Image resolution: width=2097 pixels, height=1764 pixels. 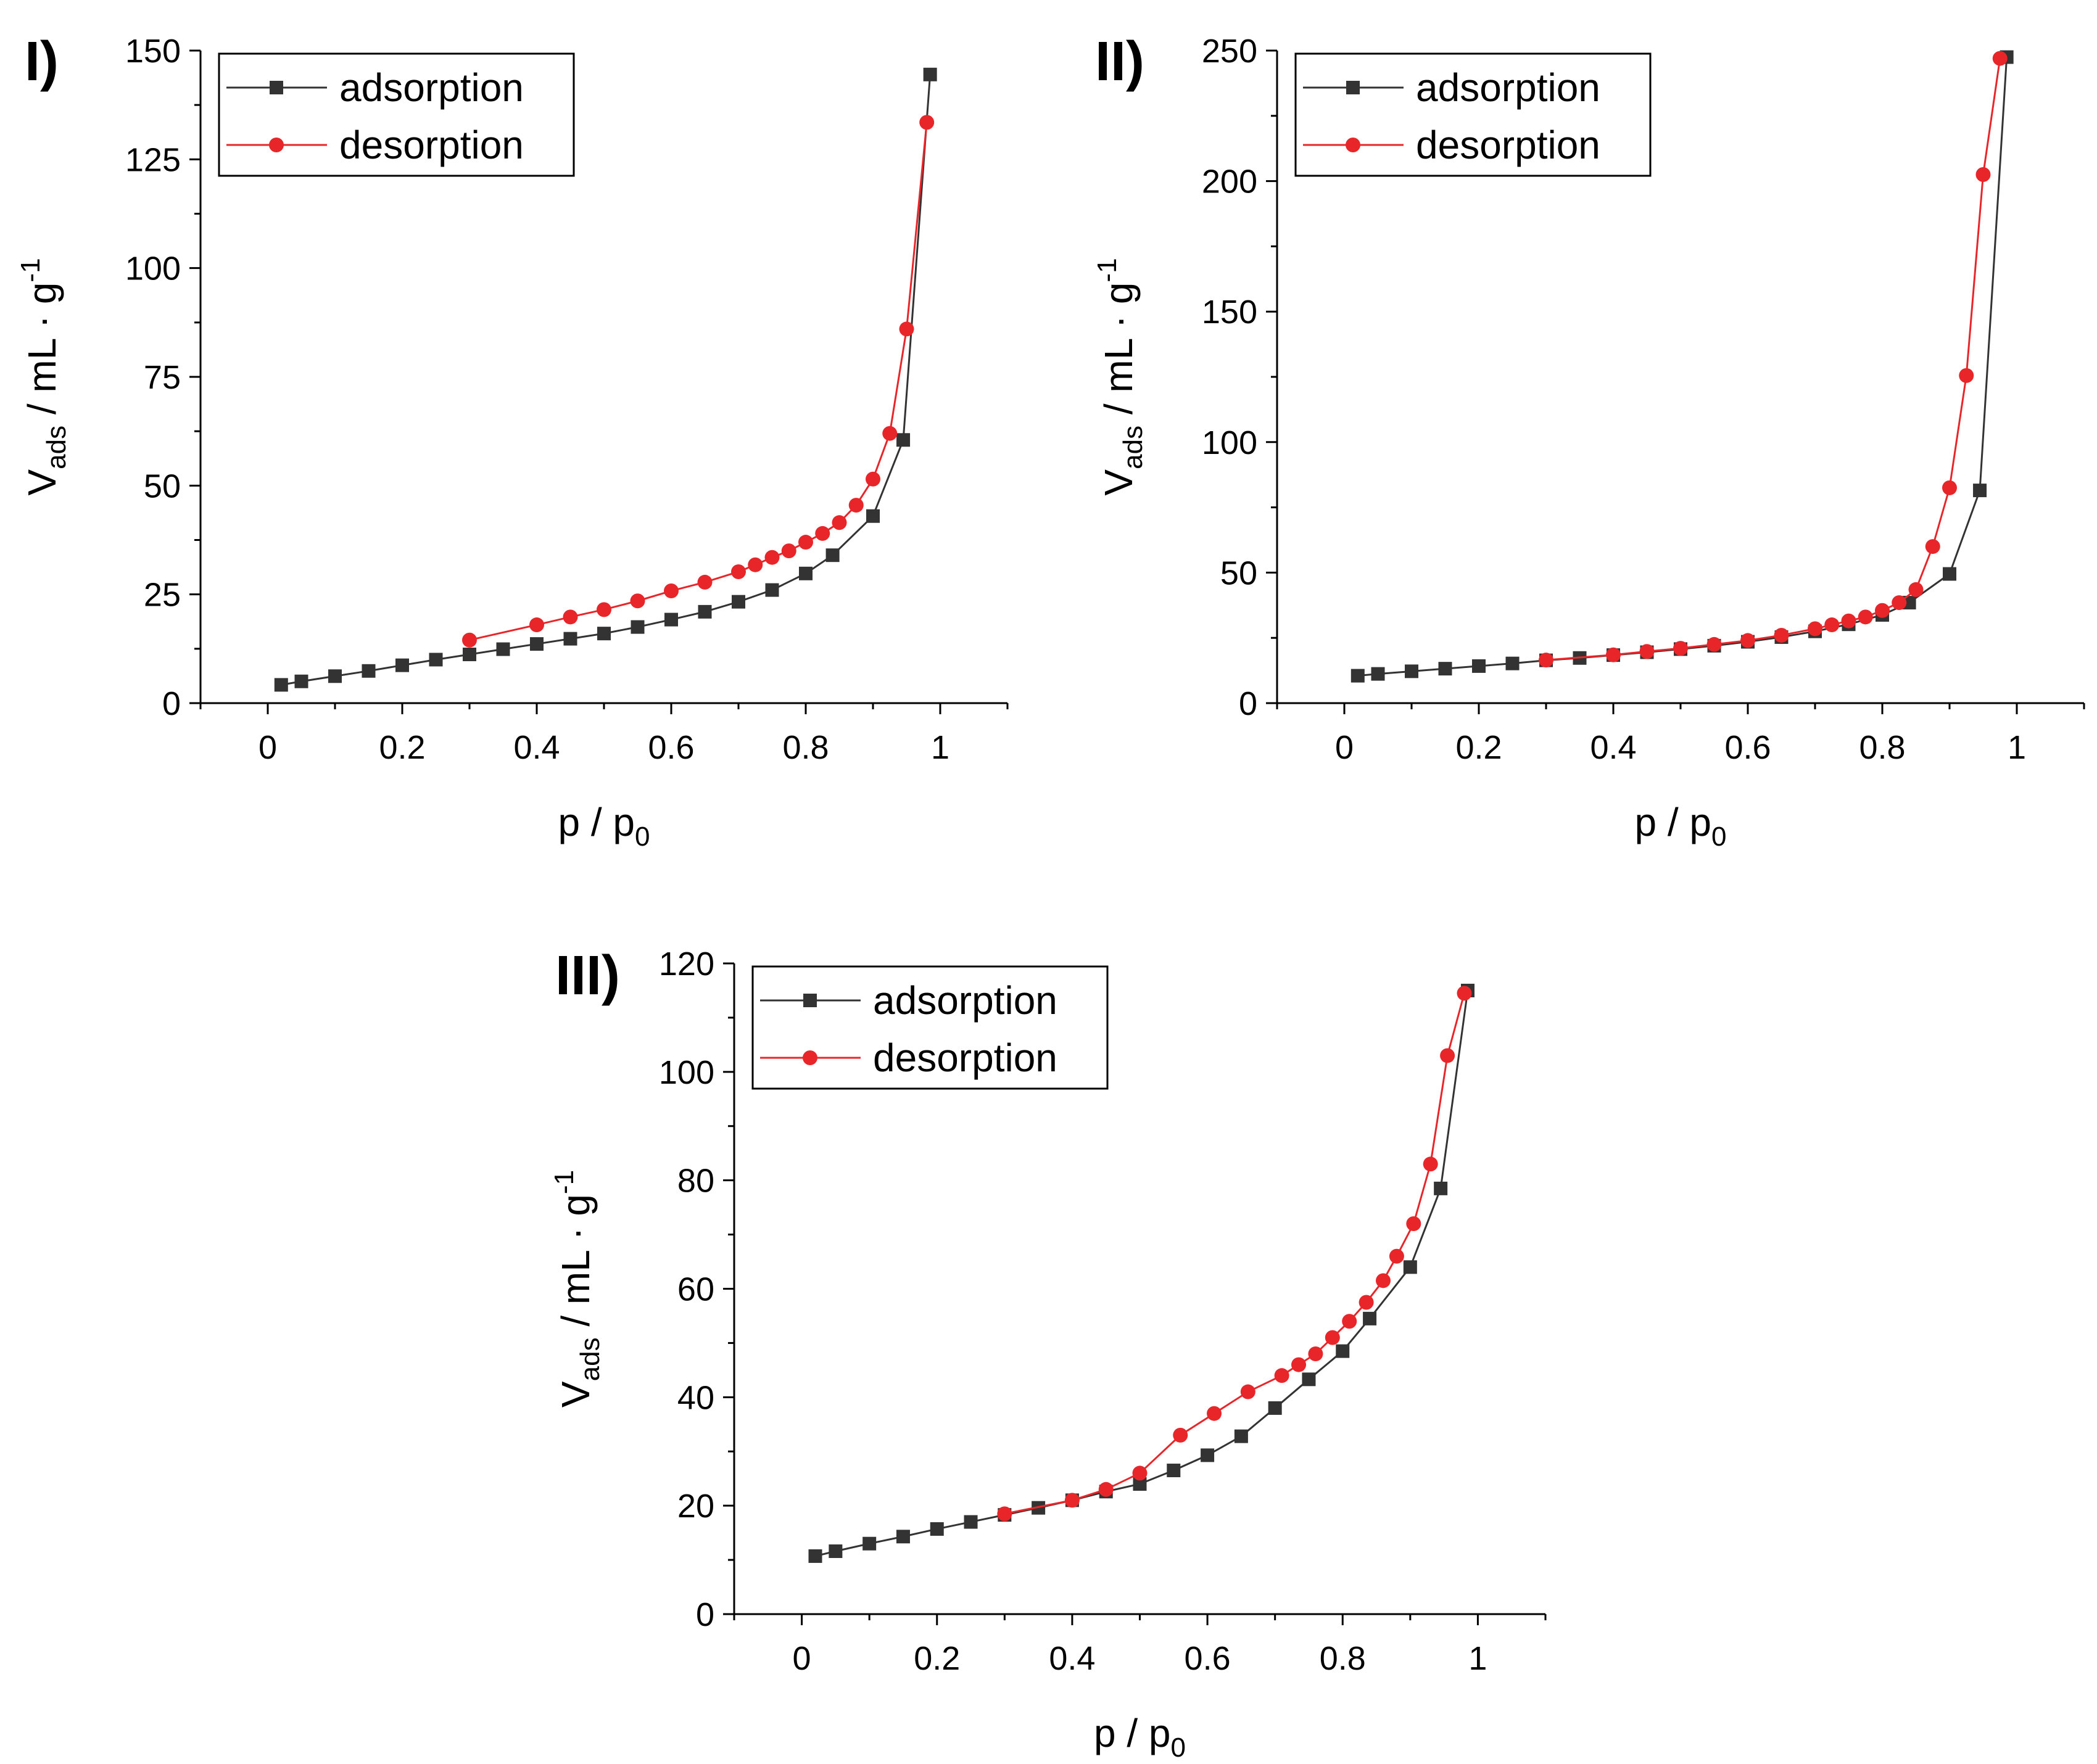 I want to click on y-tick-label: 120, so click(x=686, y=964).